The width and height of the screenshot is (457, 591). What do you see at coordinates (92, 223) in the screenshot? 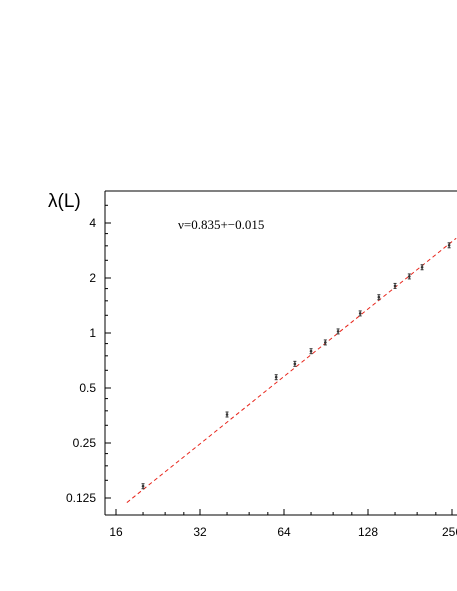
I see `y-tick-label: 4` at bounding box center [92, 223].